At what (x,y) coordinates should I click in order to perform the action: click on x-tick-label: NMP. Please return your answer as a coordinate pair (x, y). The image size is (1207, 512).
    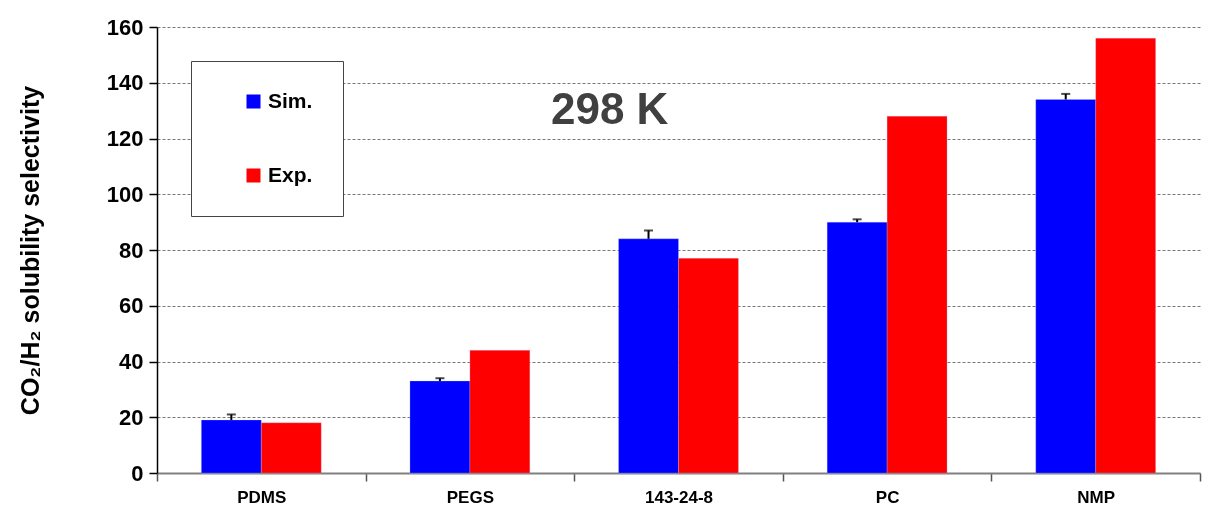
    Looking at the image, I should click on (1096, 497).